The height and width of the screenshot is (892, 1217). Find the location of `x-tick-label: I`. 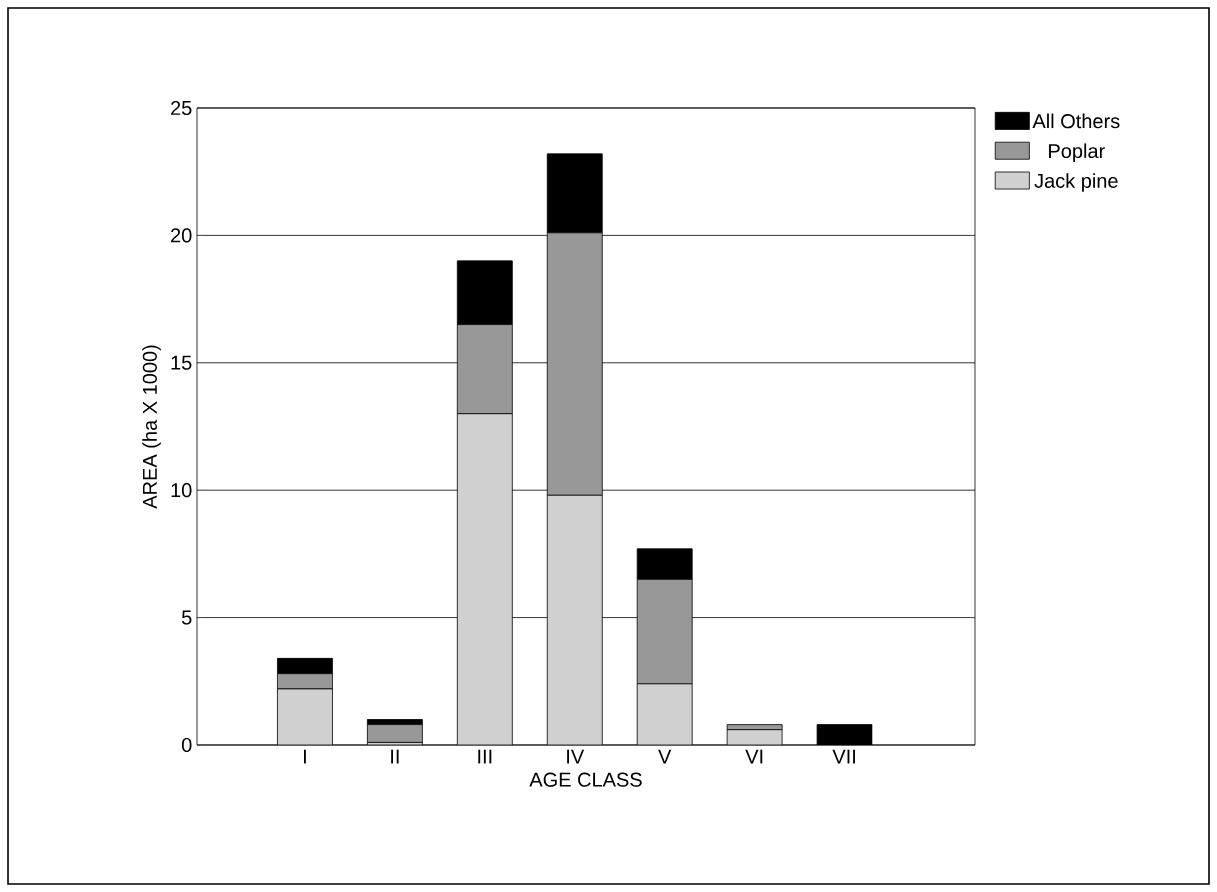

x-tick-label: I is located at coordinates (305, 756).